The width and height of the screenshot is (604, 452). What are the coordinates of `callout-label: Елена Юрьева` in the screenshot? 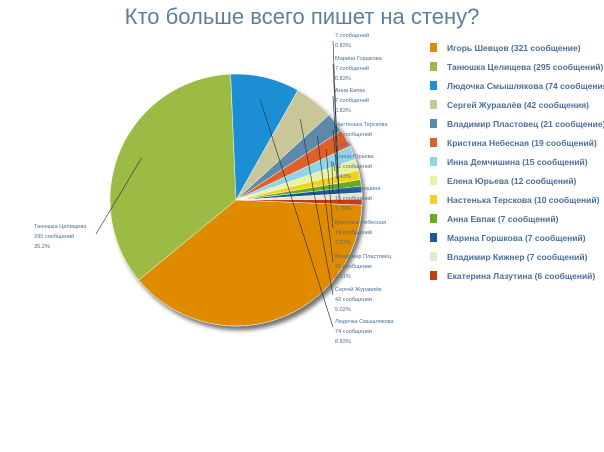 It's located at (355, 157).